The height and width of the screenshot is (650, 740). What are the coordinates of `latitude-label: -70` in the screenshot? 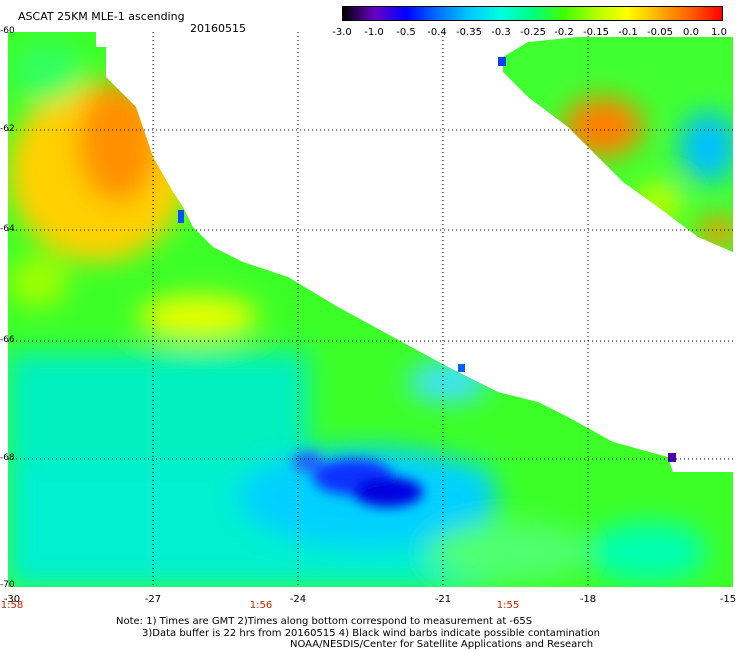 It's located at (7, 585).